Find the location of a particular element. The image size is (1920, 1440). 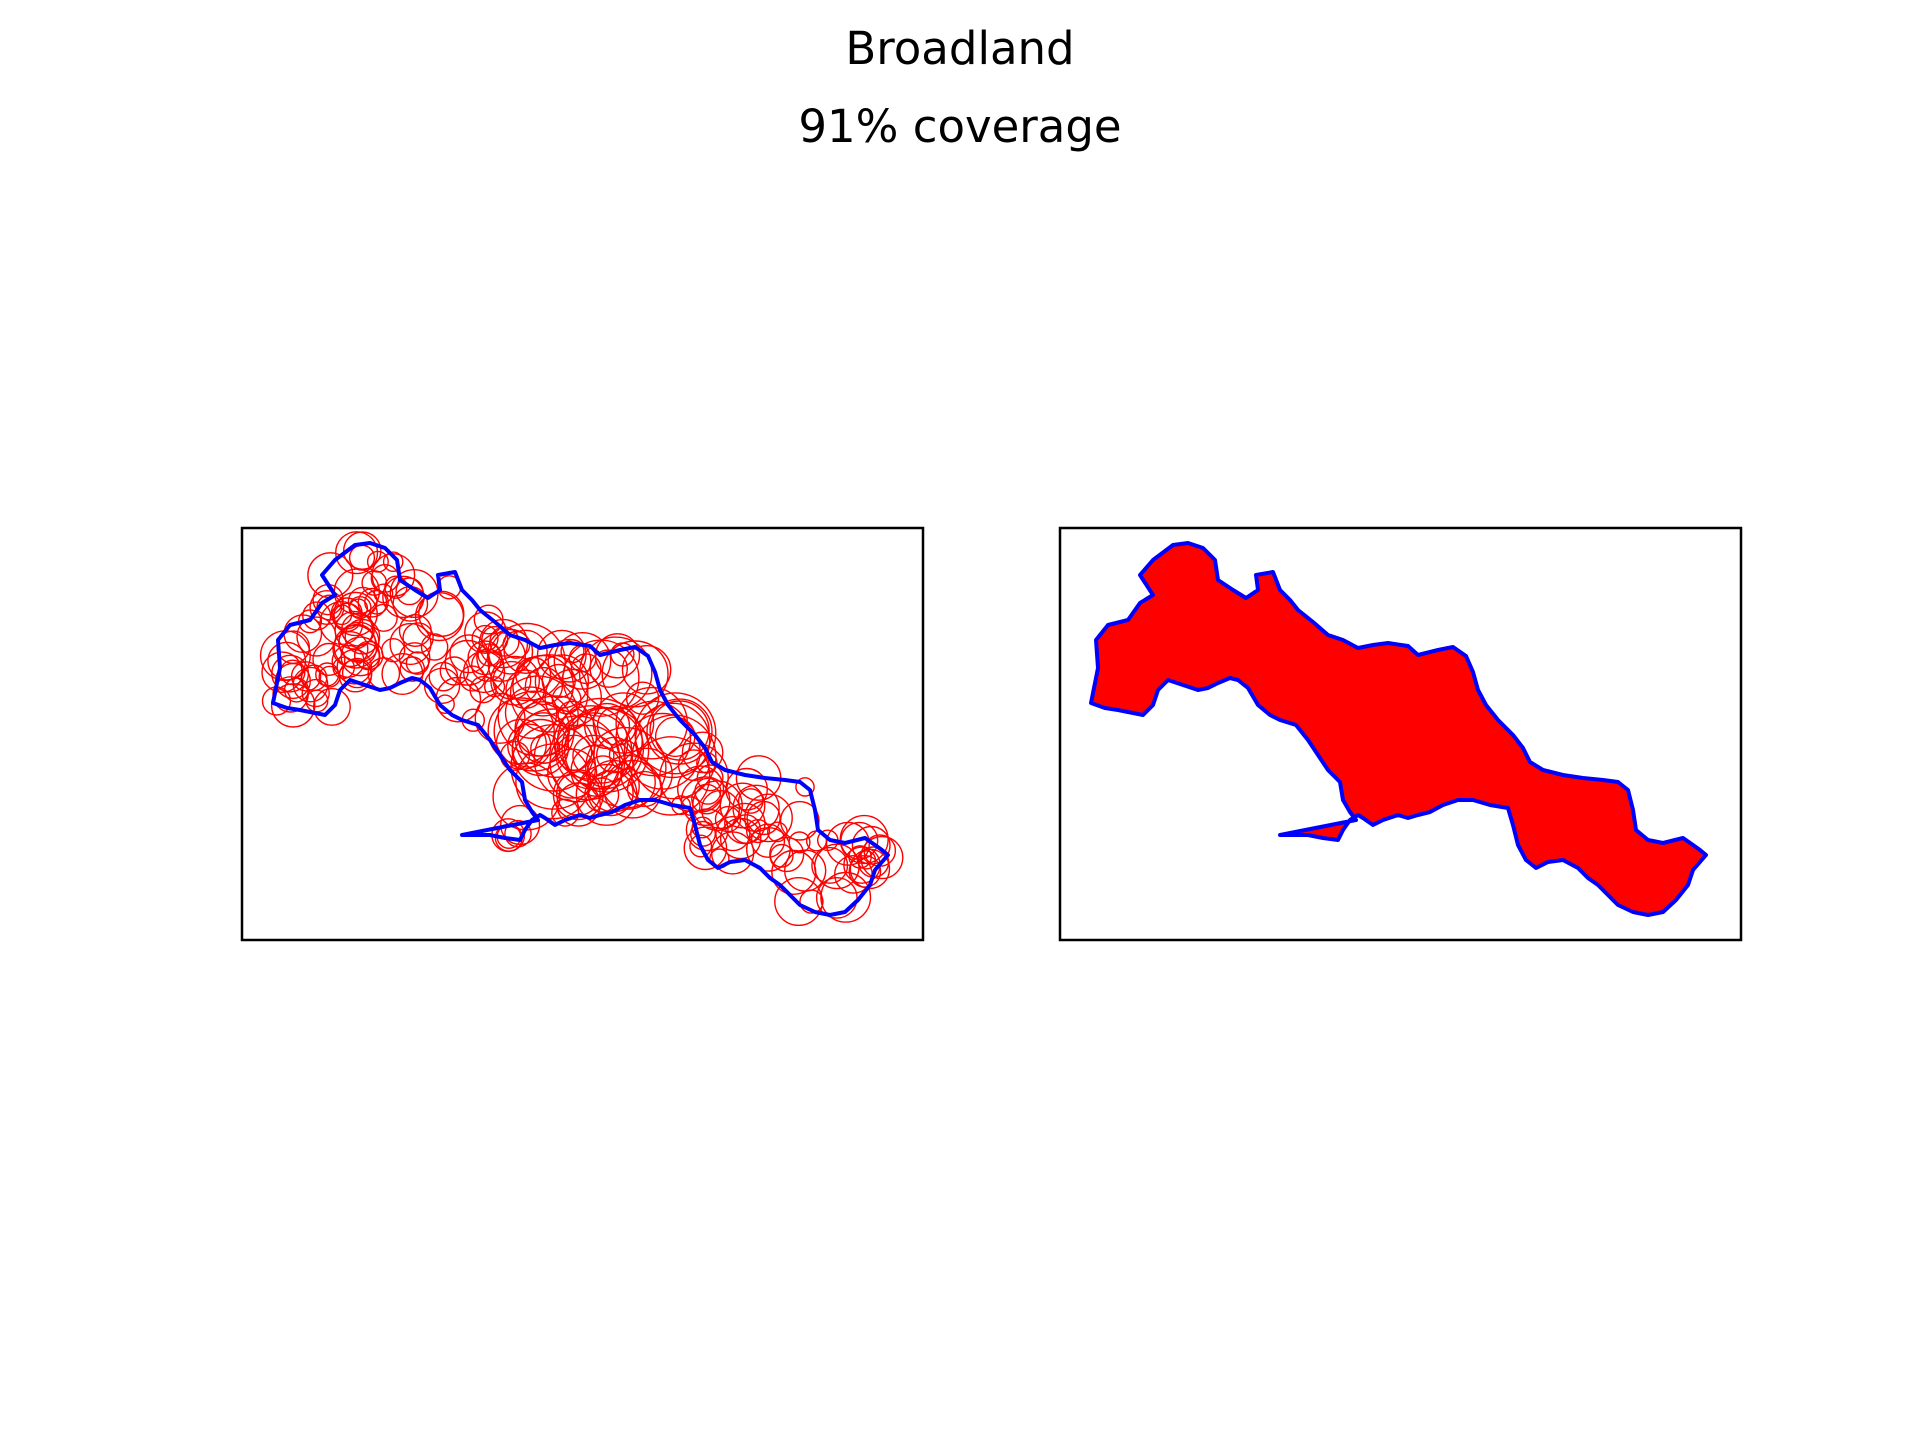

left-region-boundary is located at coordinates (580, 729).